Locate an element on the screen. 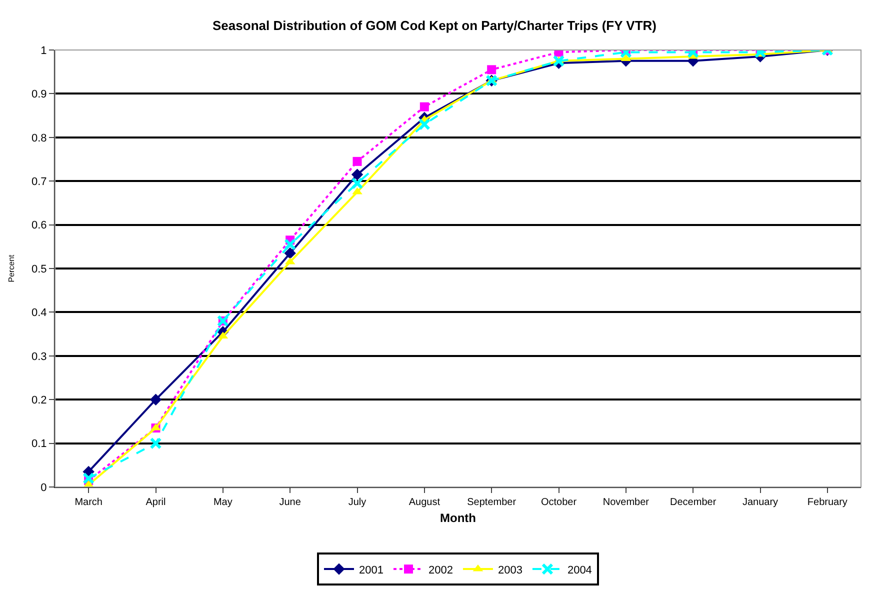 The image size is (869, 594). y-axis-title: Percent is located at coordinates (11, 268).